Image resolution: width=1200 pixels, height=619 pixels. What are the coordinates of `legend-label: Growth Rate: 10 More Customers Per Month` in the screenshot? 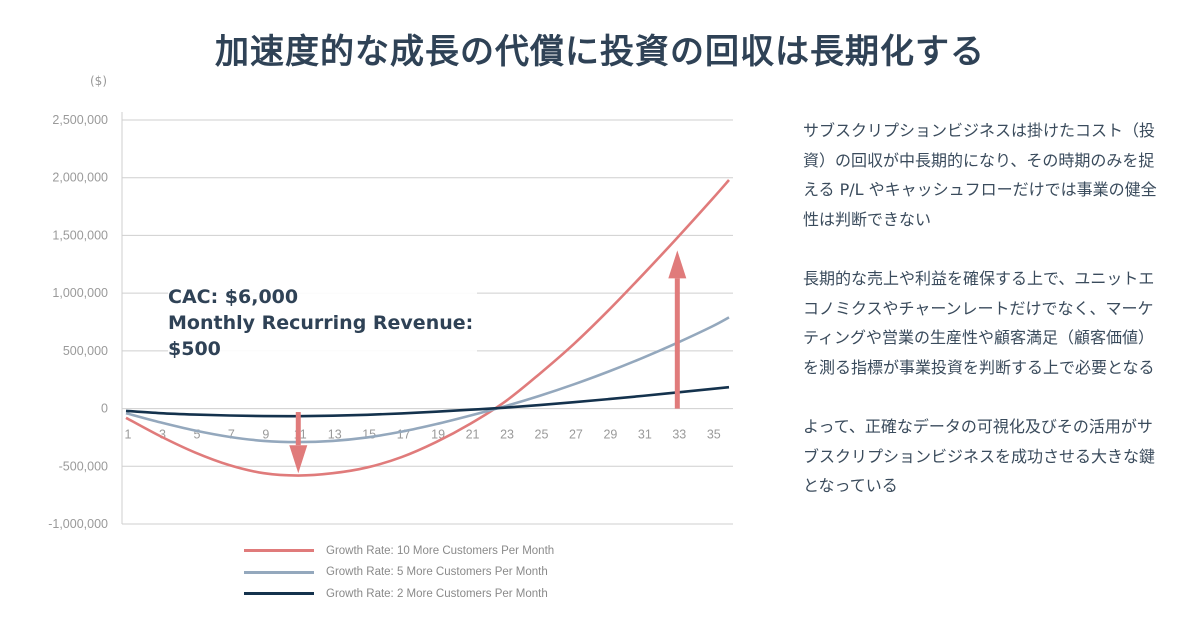 It's located at (440, 550).